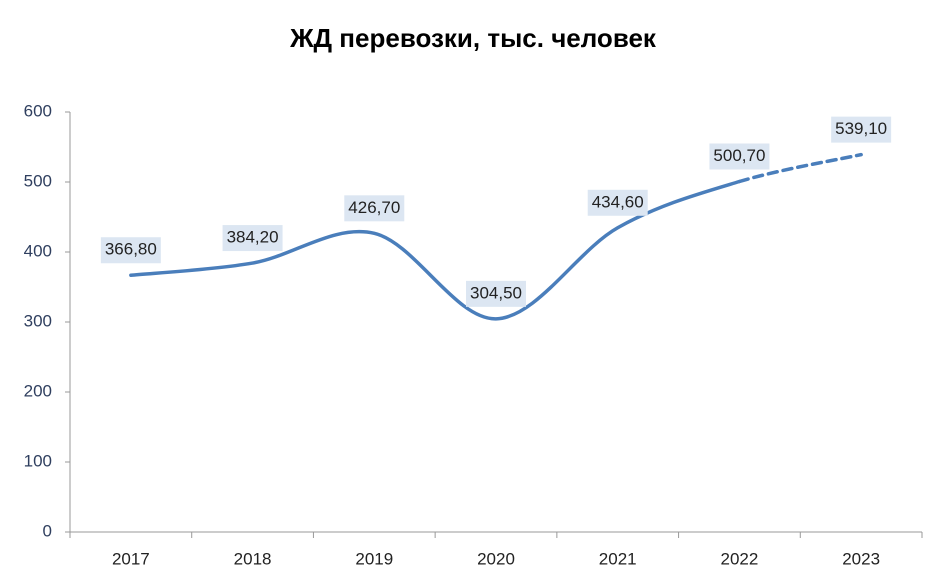  What do you see at coordinates (740, 558) in the screenshot?
I see `x-tick-label: 2022` at bounding box center [740, 558].